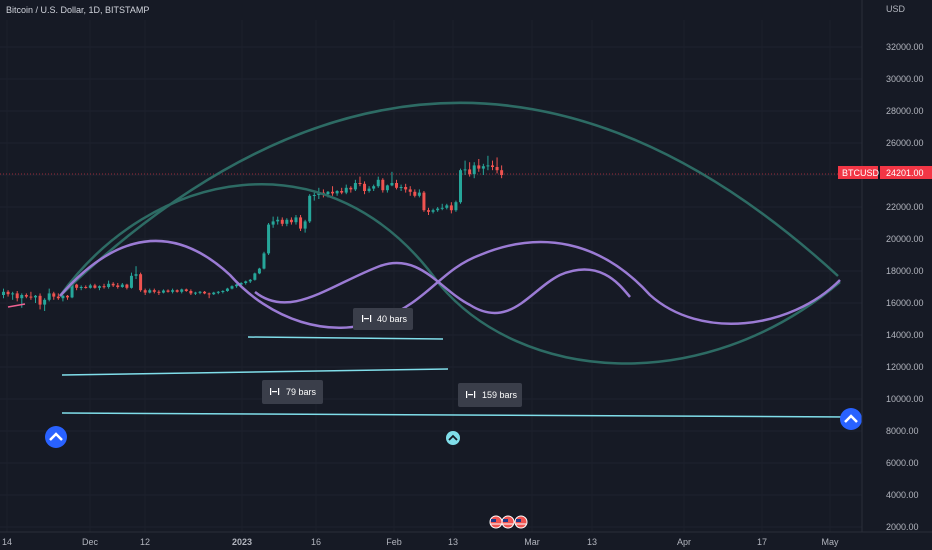 This screenshot has width=932, height=550. What do you see at coordinates (456, 415) in the screenshot?
I see `trend-line-long` at bounding box center [456, 415].